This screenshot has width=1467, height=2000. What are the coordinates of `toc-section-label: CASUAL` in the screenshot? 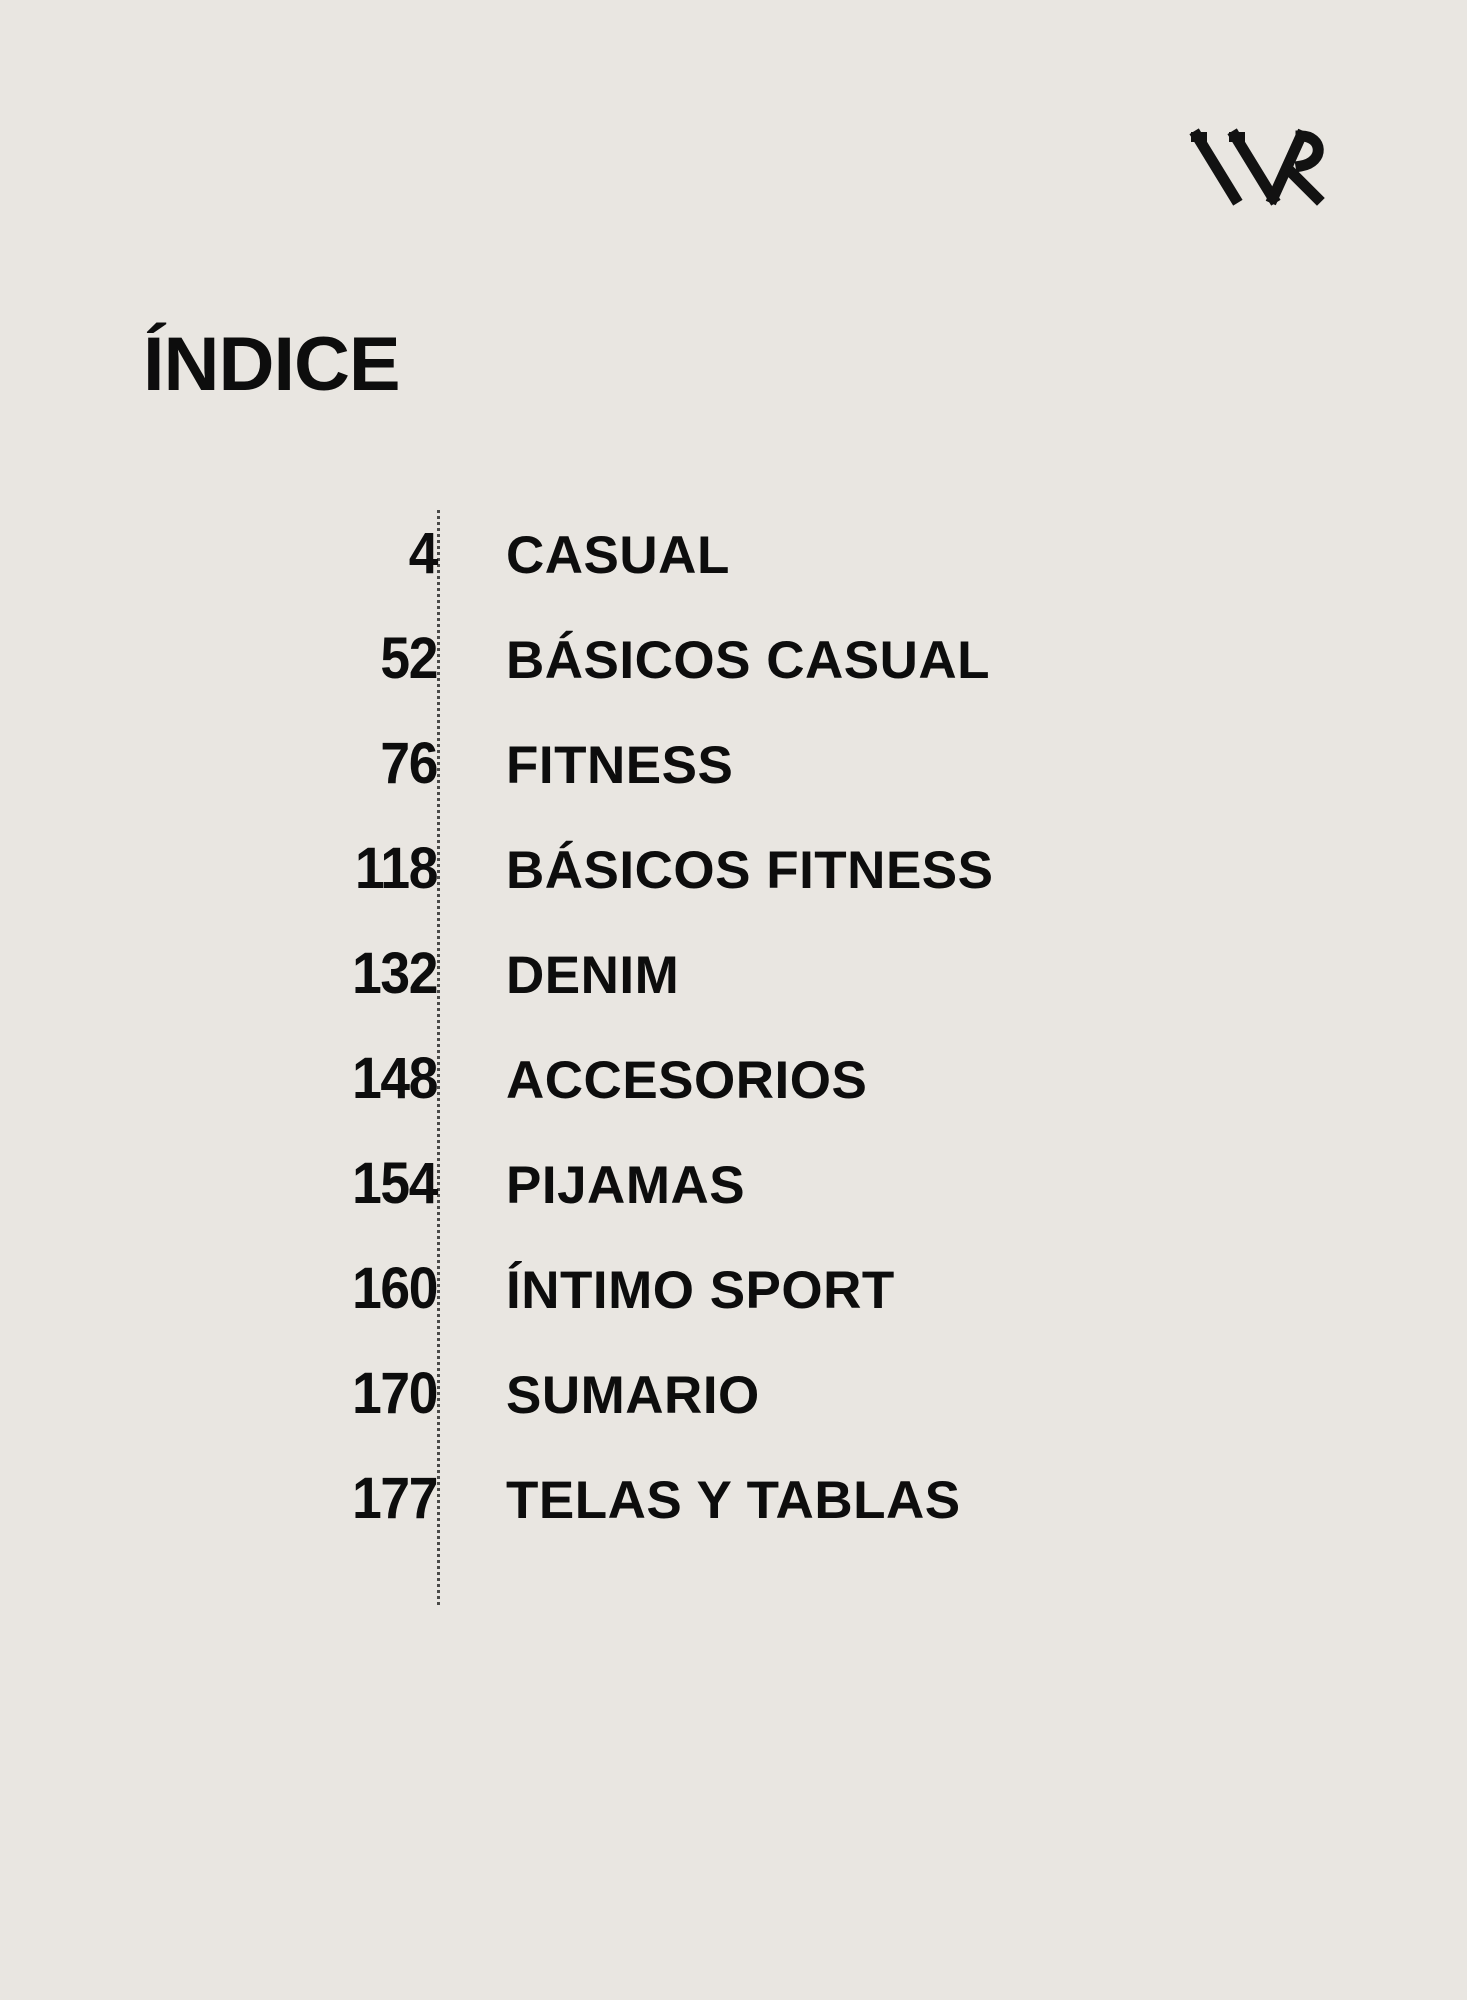 It's located at (618, 555).